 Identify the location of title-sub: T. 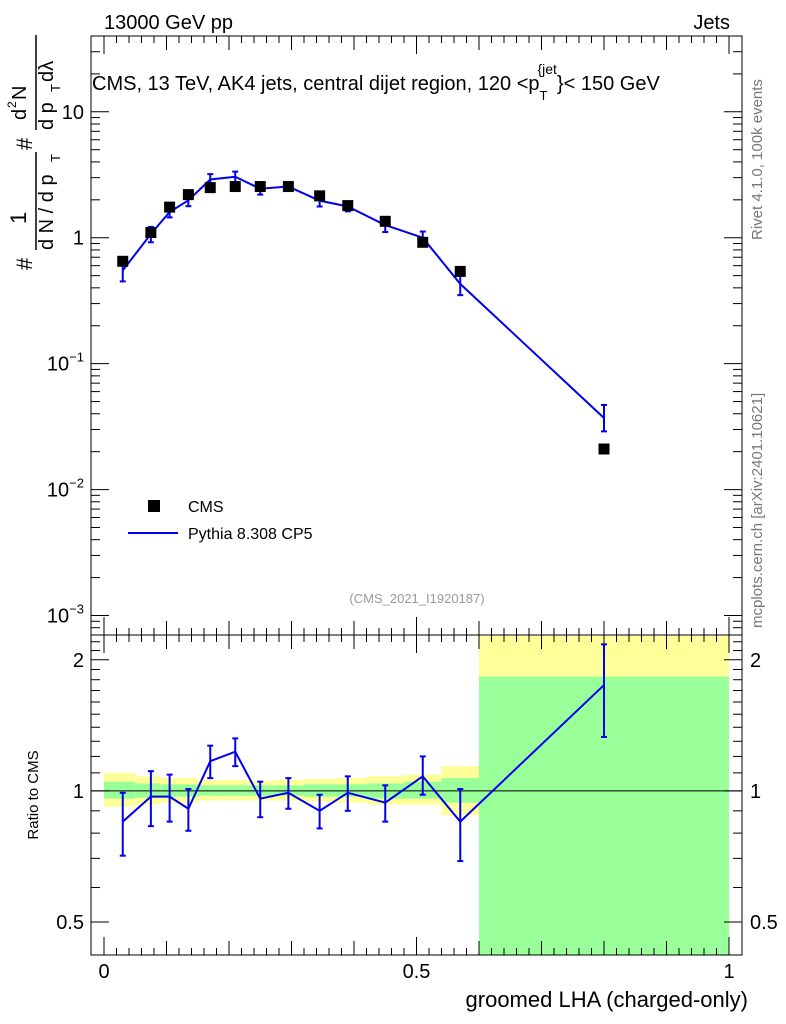
(544, 95).